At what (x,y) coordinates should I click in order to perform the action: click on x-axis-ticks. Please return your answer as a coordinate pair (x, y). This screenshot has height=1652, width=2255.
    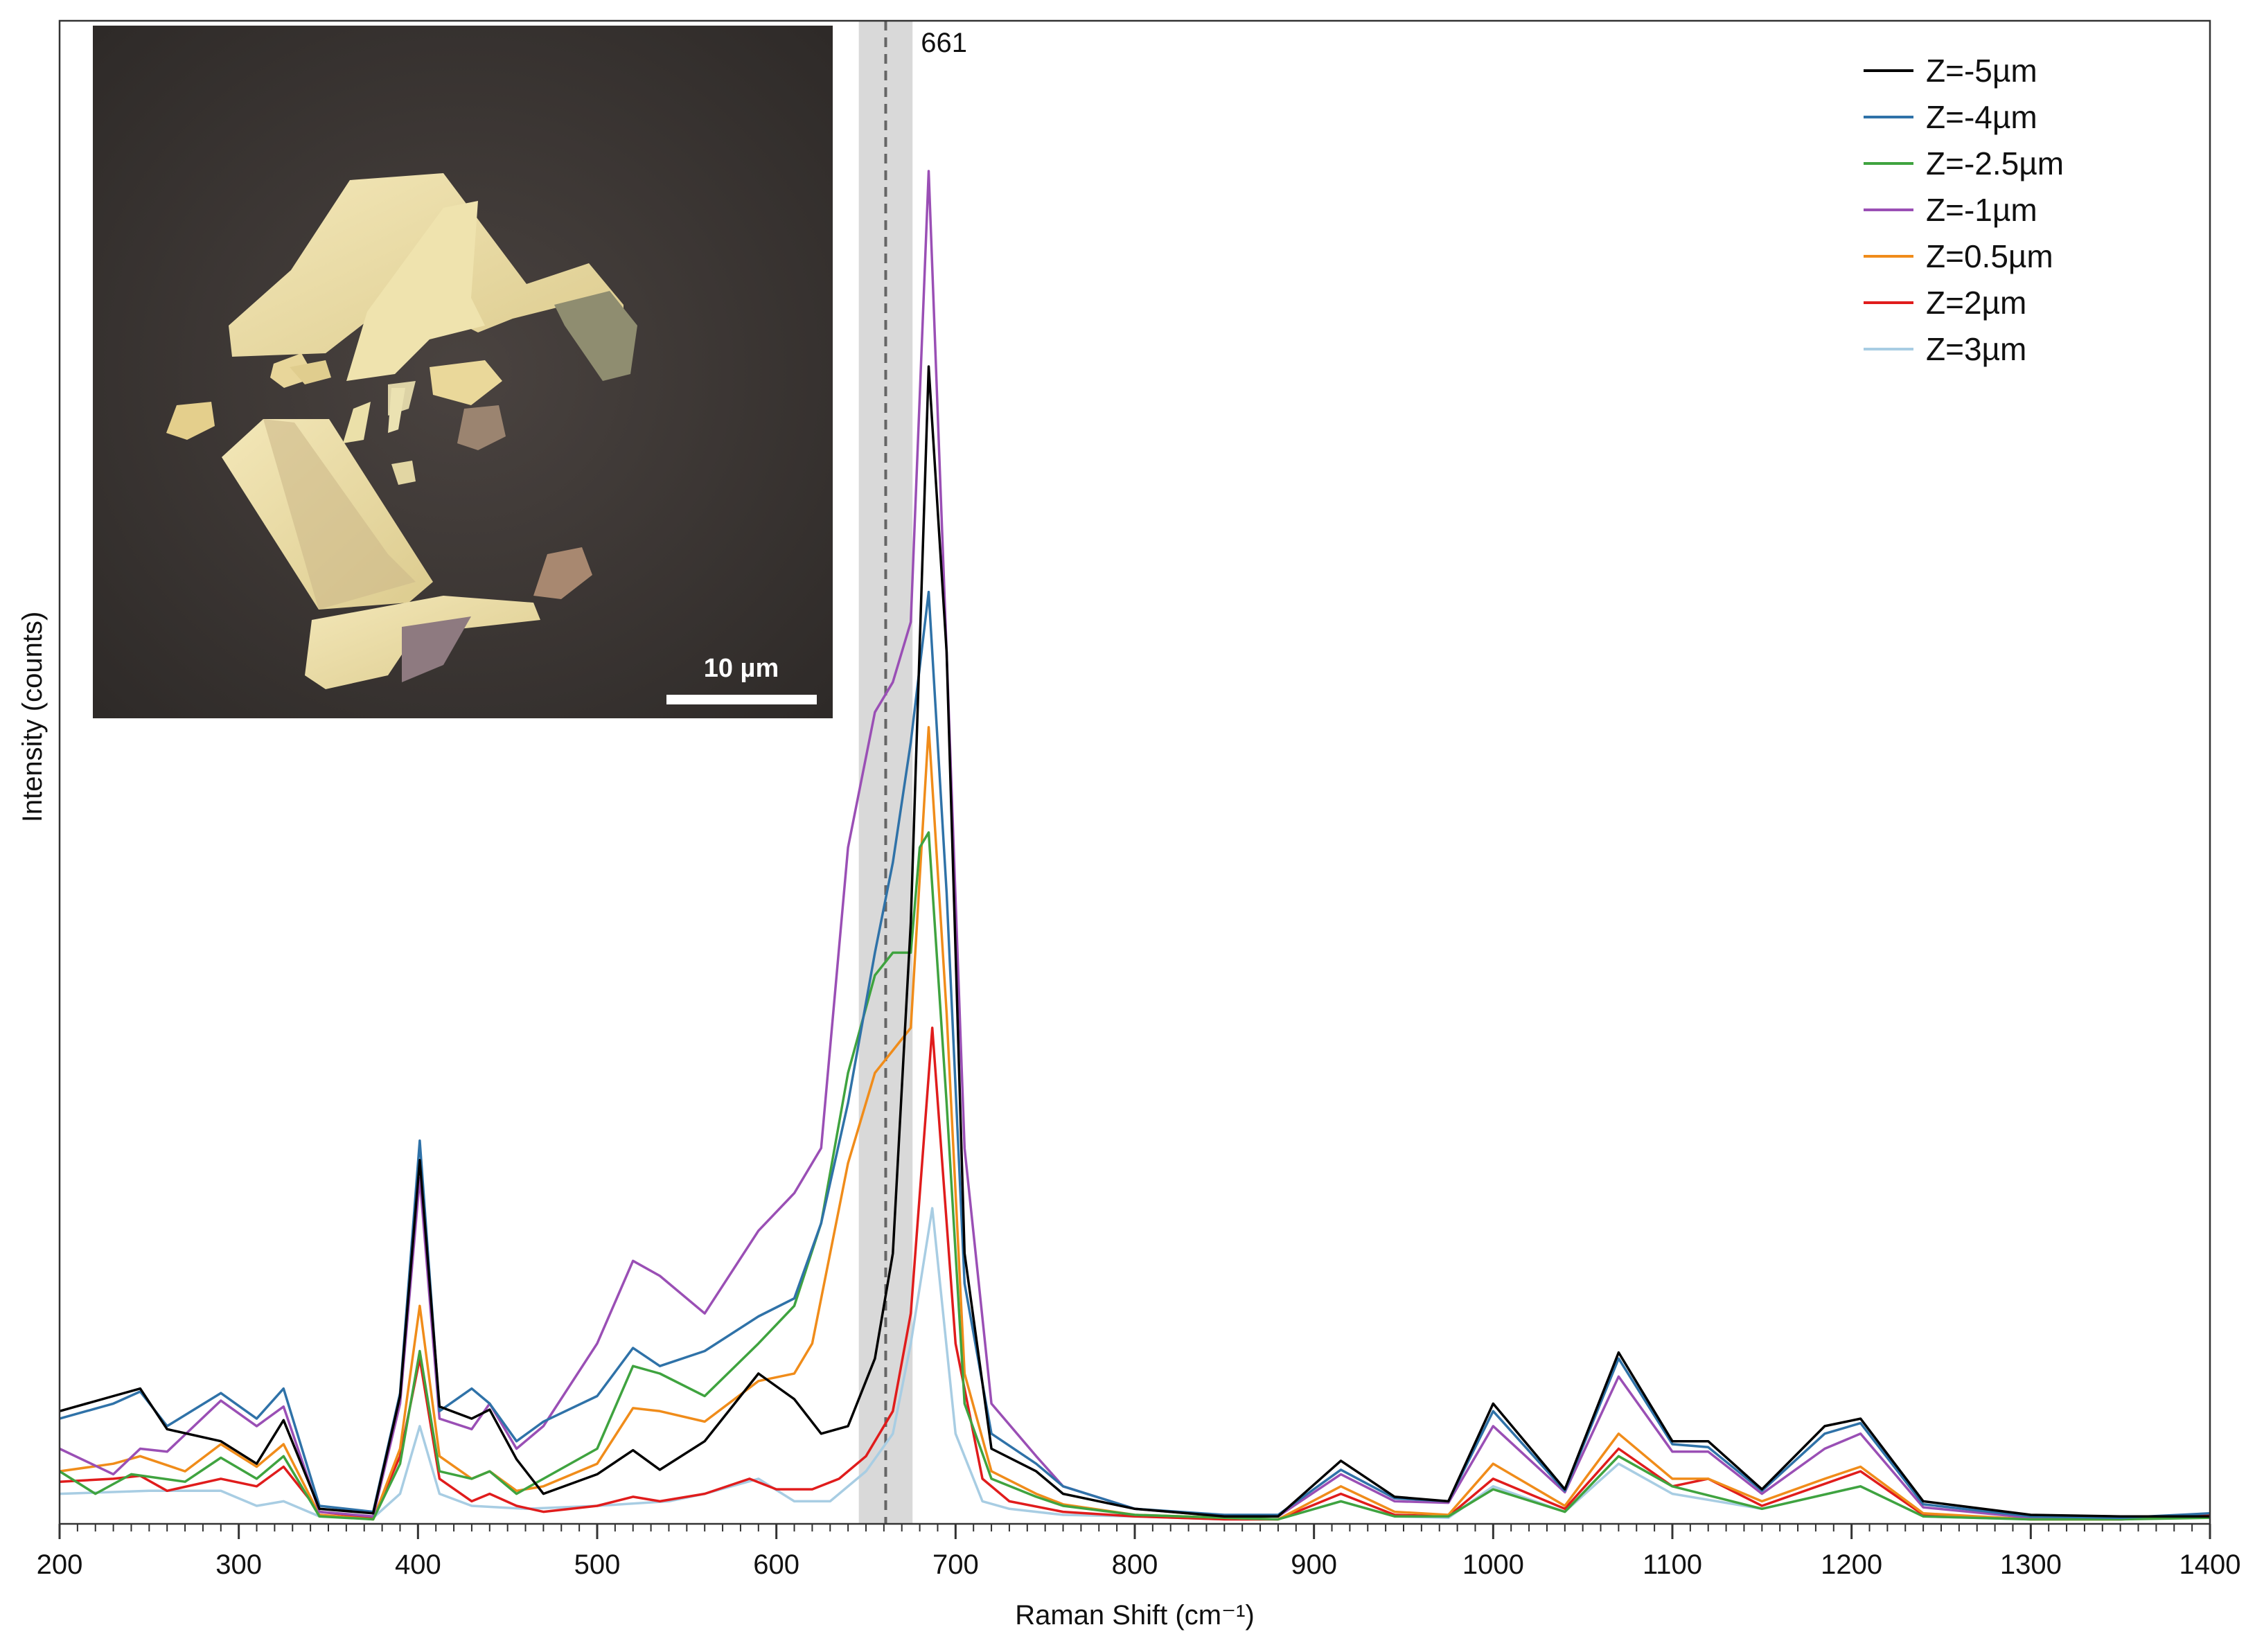
    Looking at the image, I should click on (1134, 1531).